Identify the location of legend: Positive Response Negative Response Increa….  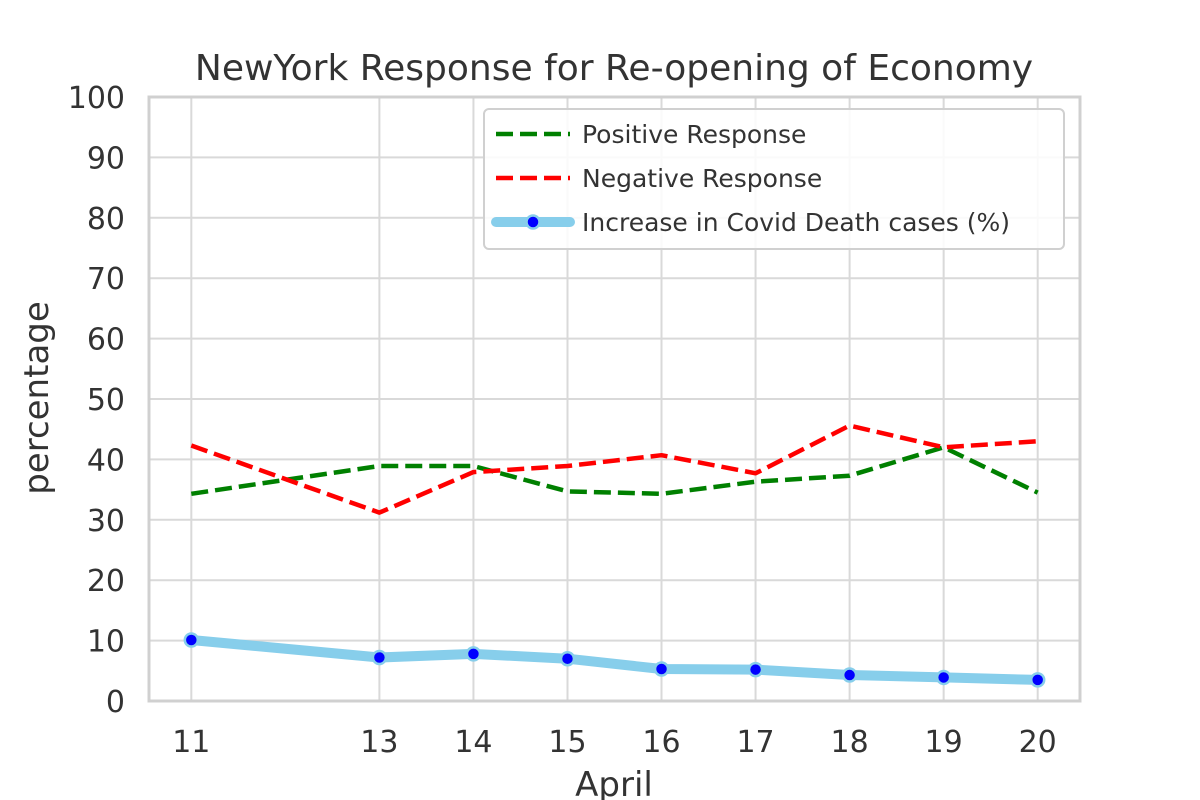
(774, 179).